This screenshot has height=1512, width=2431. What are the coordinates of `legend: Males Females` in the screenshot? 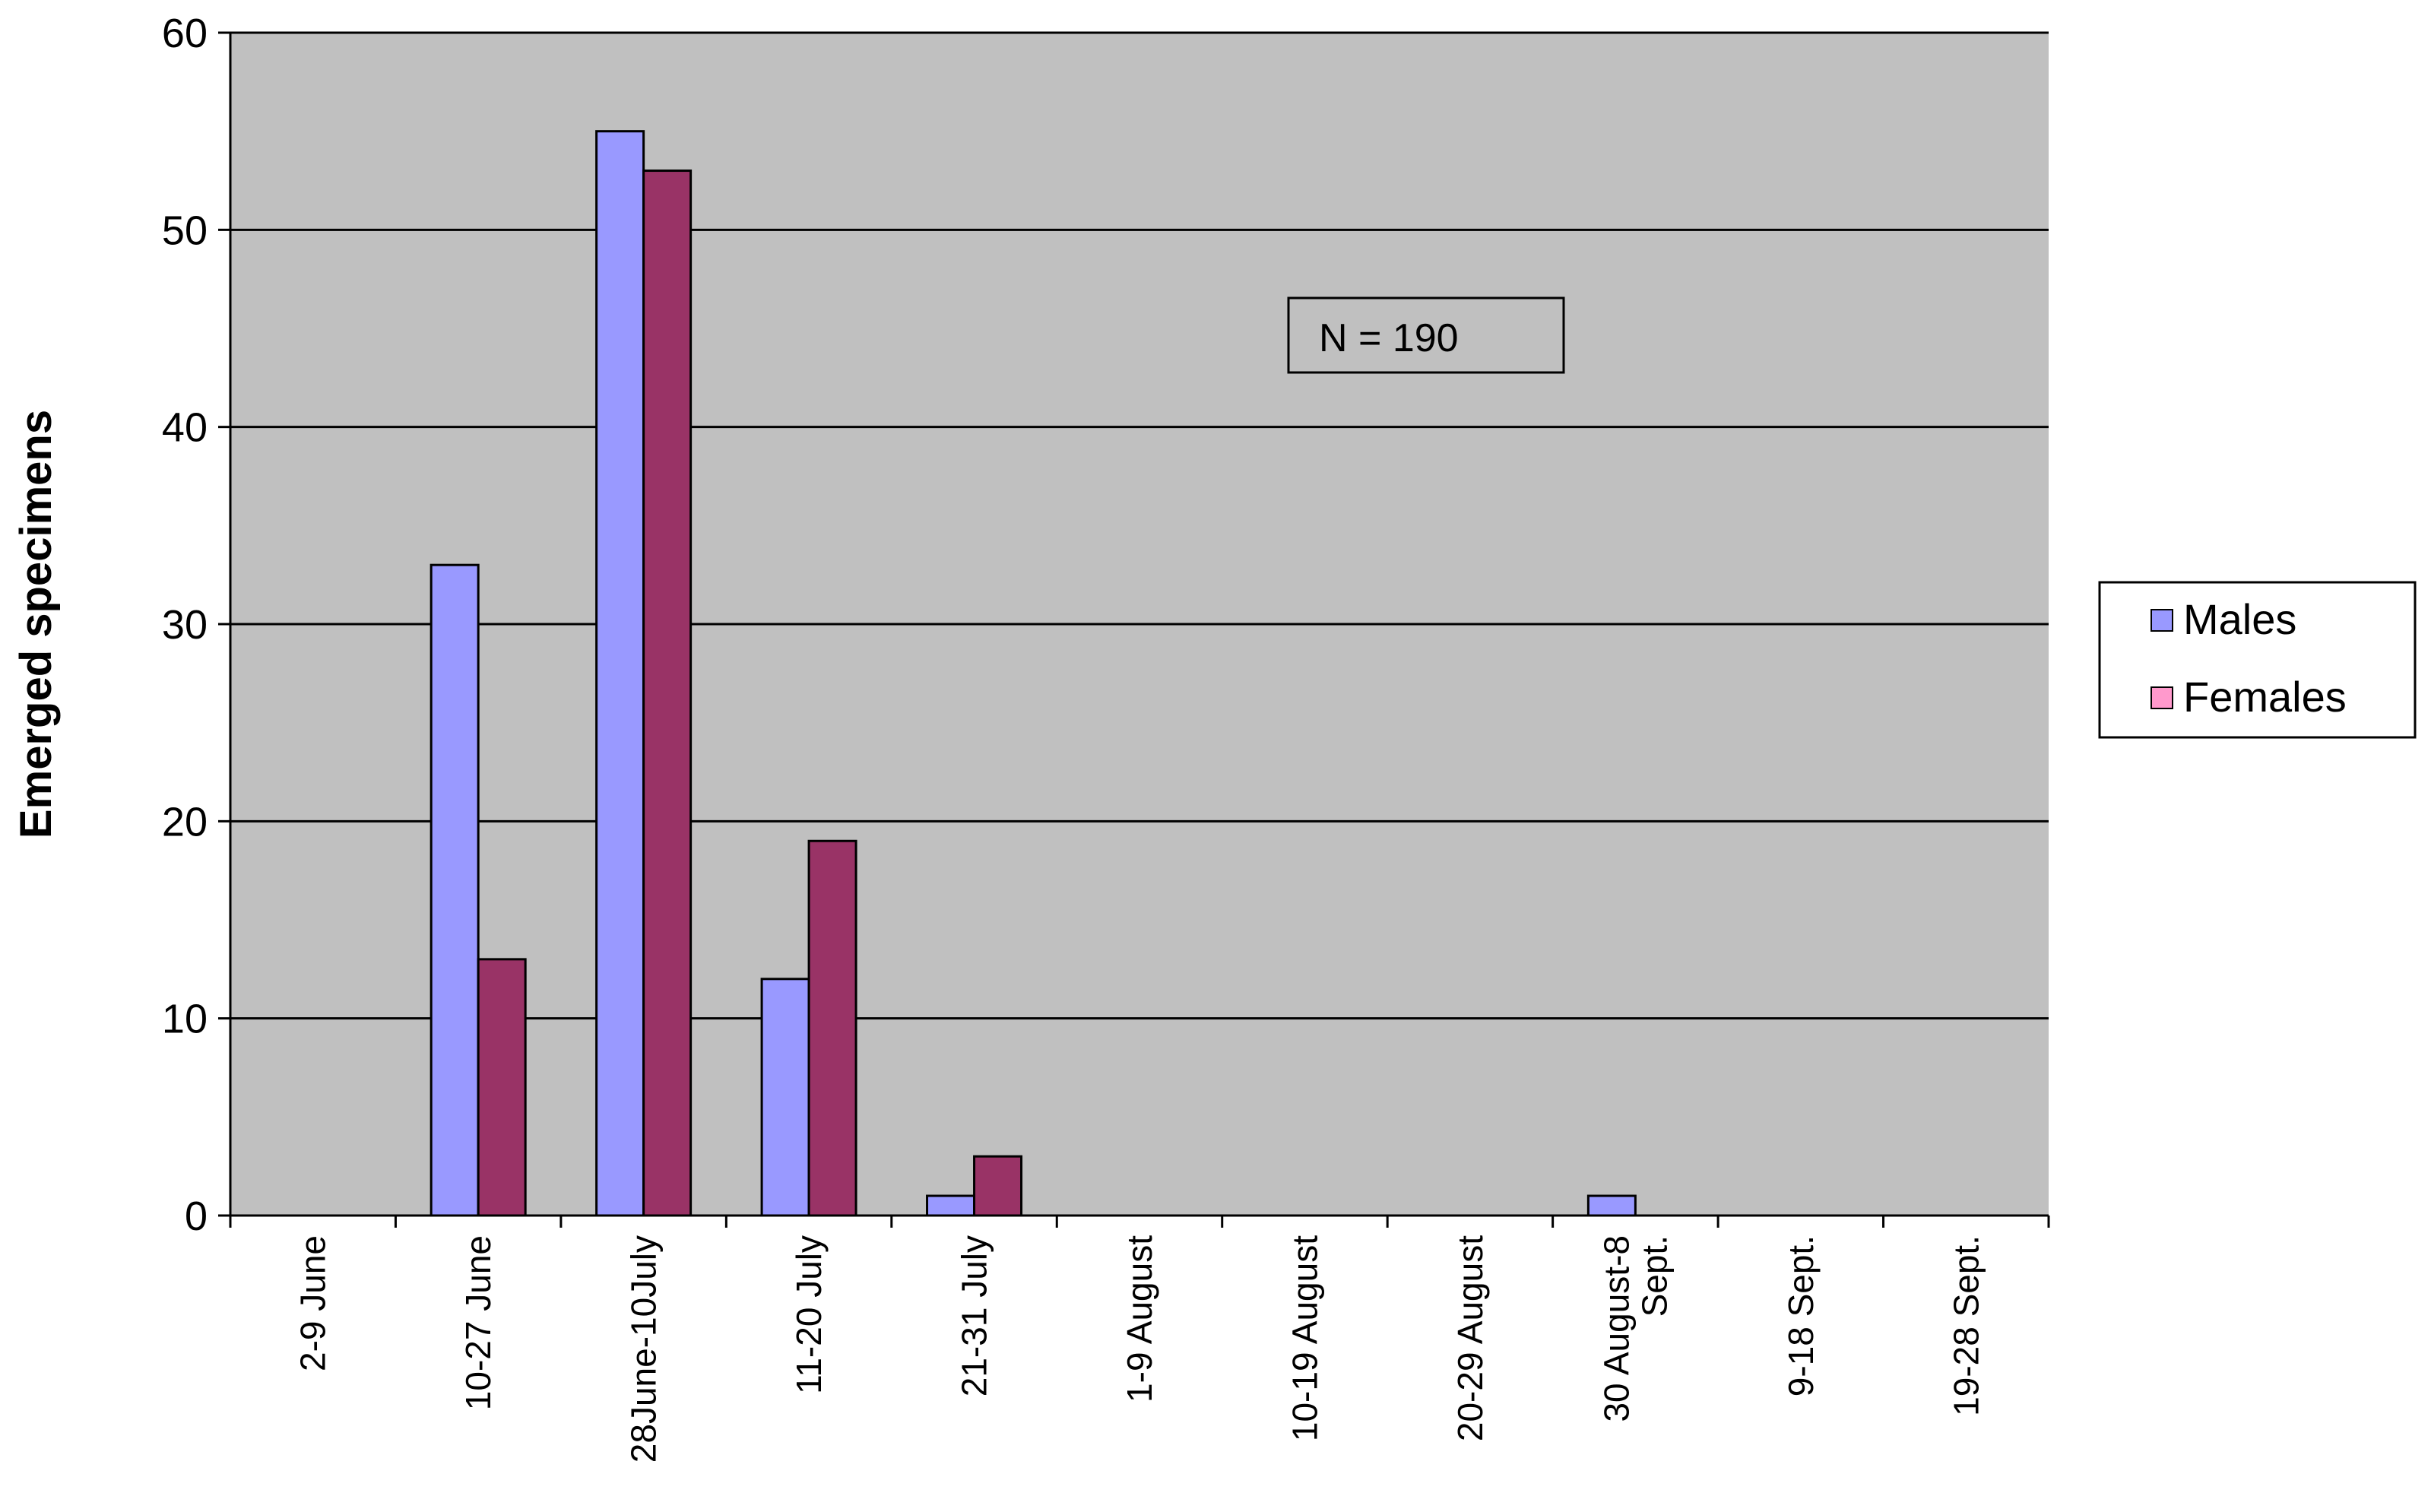 It's located at (2257, 660).